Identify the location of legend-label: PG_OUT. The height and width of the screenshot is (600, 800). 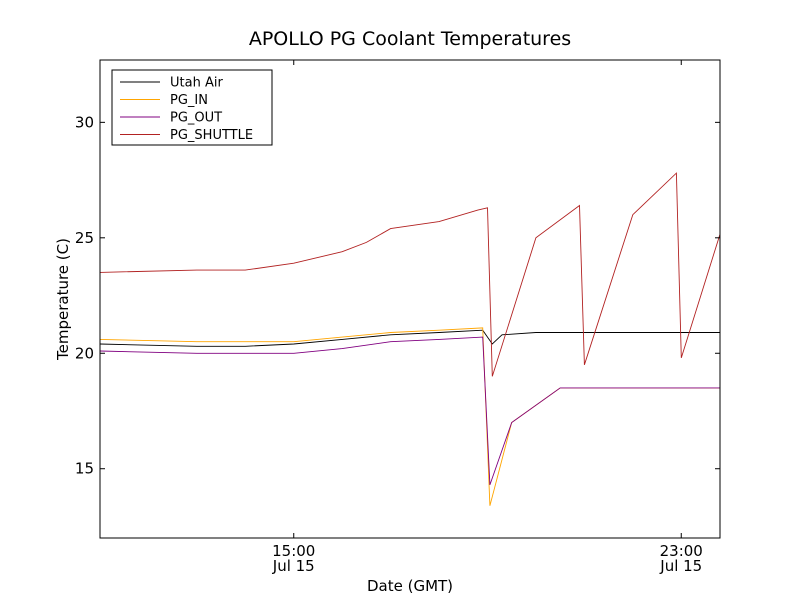
(196, 118).